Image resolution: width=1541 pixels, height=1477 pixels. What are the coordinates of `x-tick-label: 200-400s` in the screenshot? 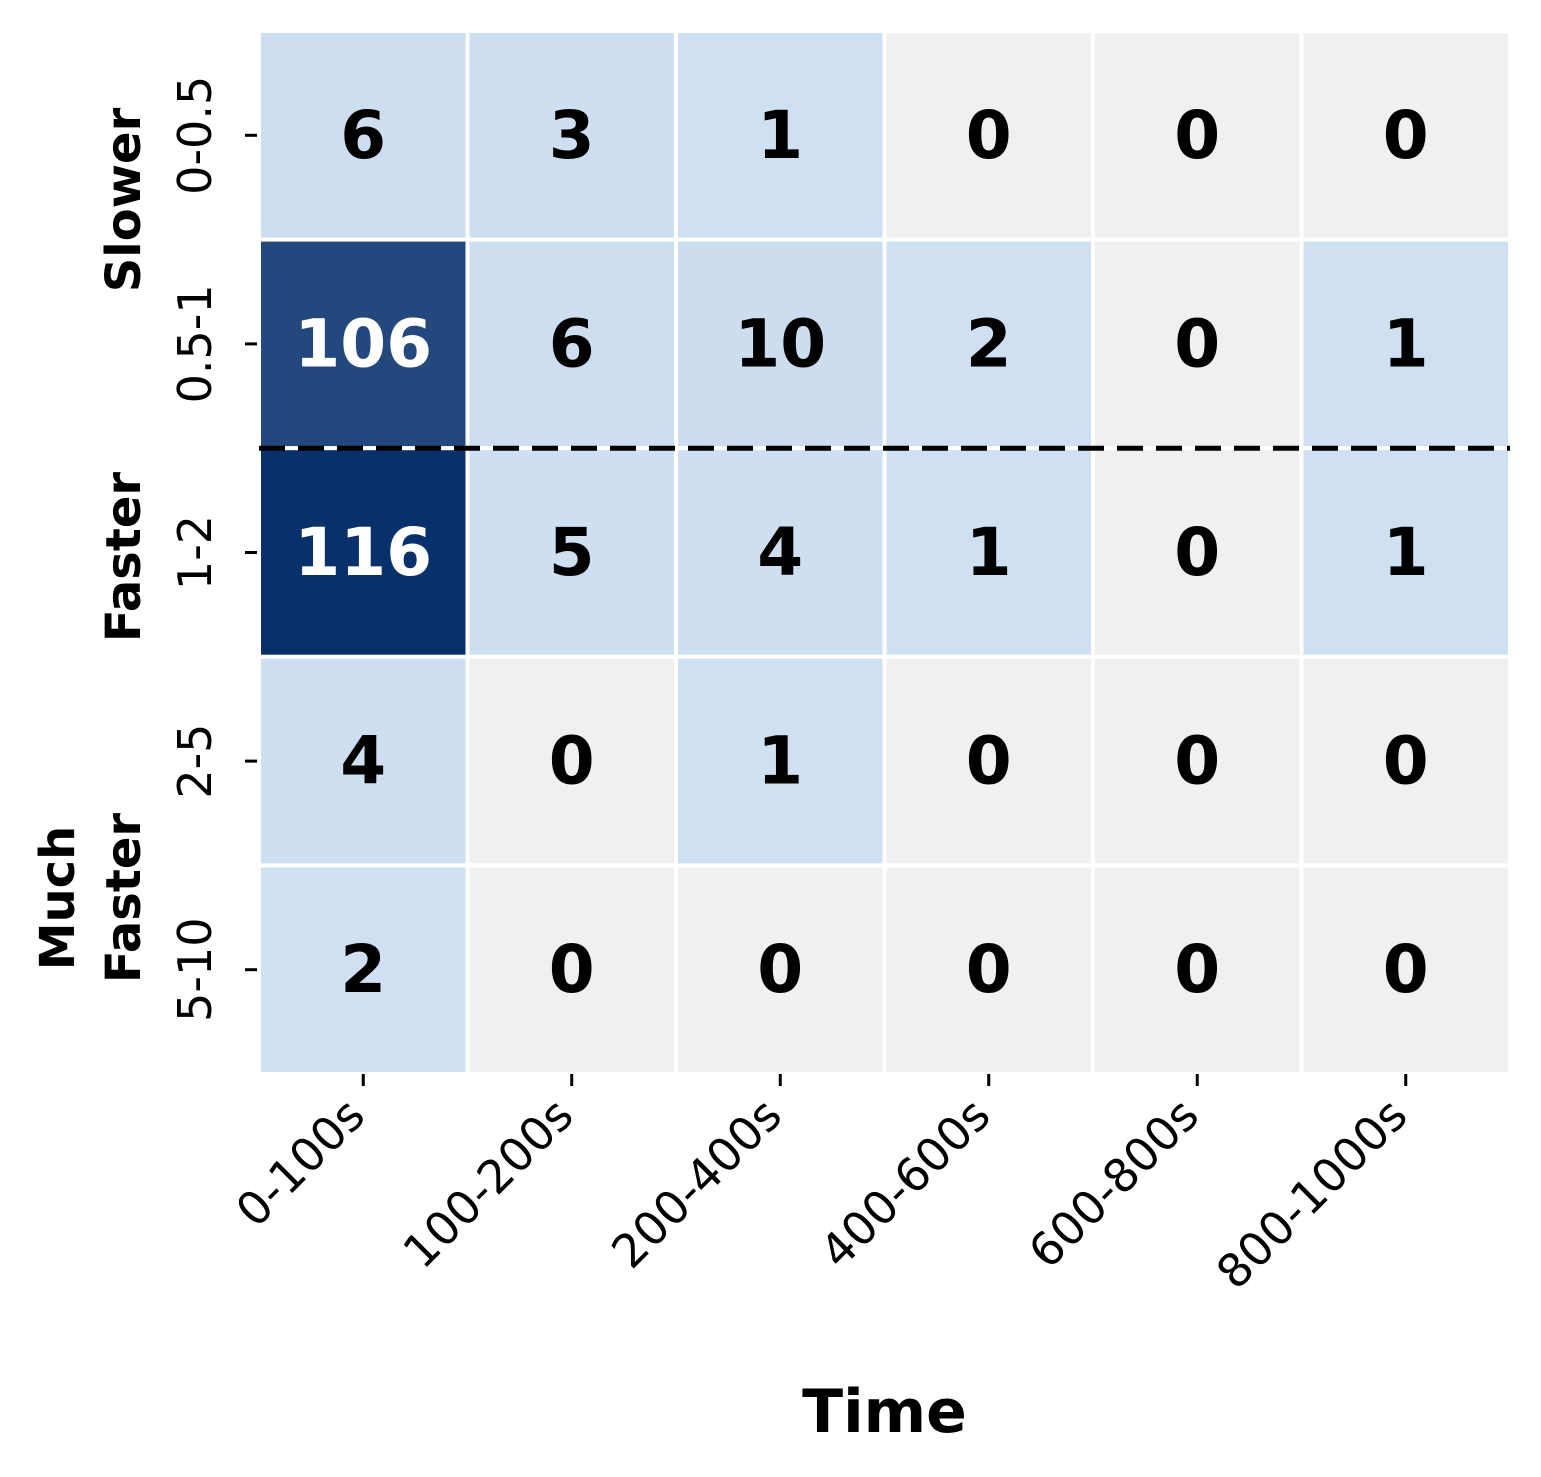 It's located at (696, 1183).